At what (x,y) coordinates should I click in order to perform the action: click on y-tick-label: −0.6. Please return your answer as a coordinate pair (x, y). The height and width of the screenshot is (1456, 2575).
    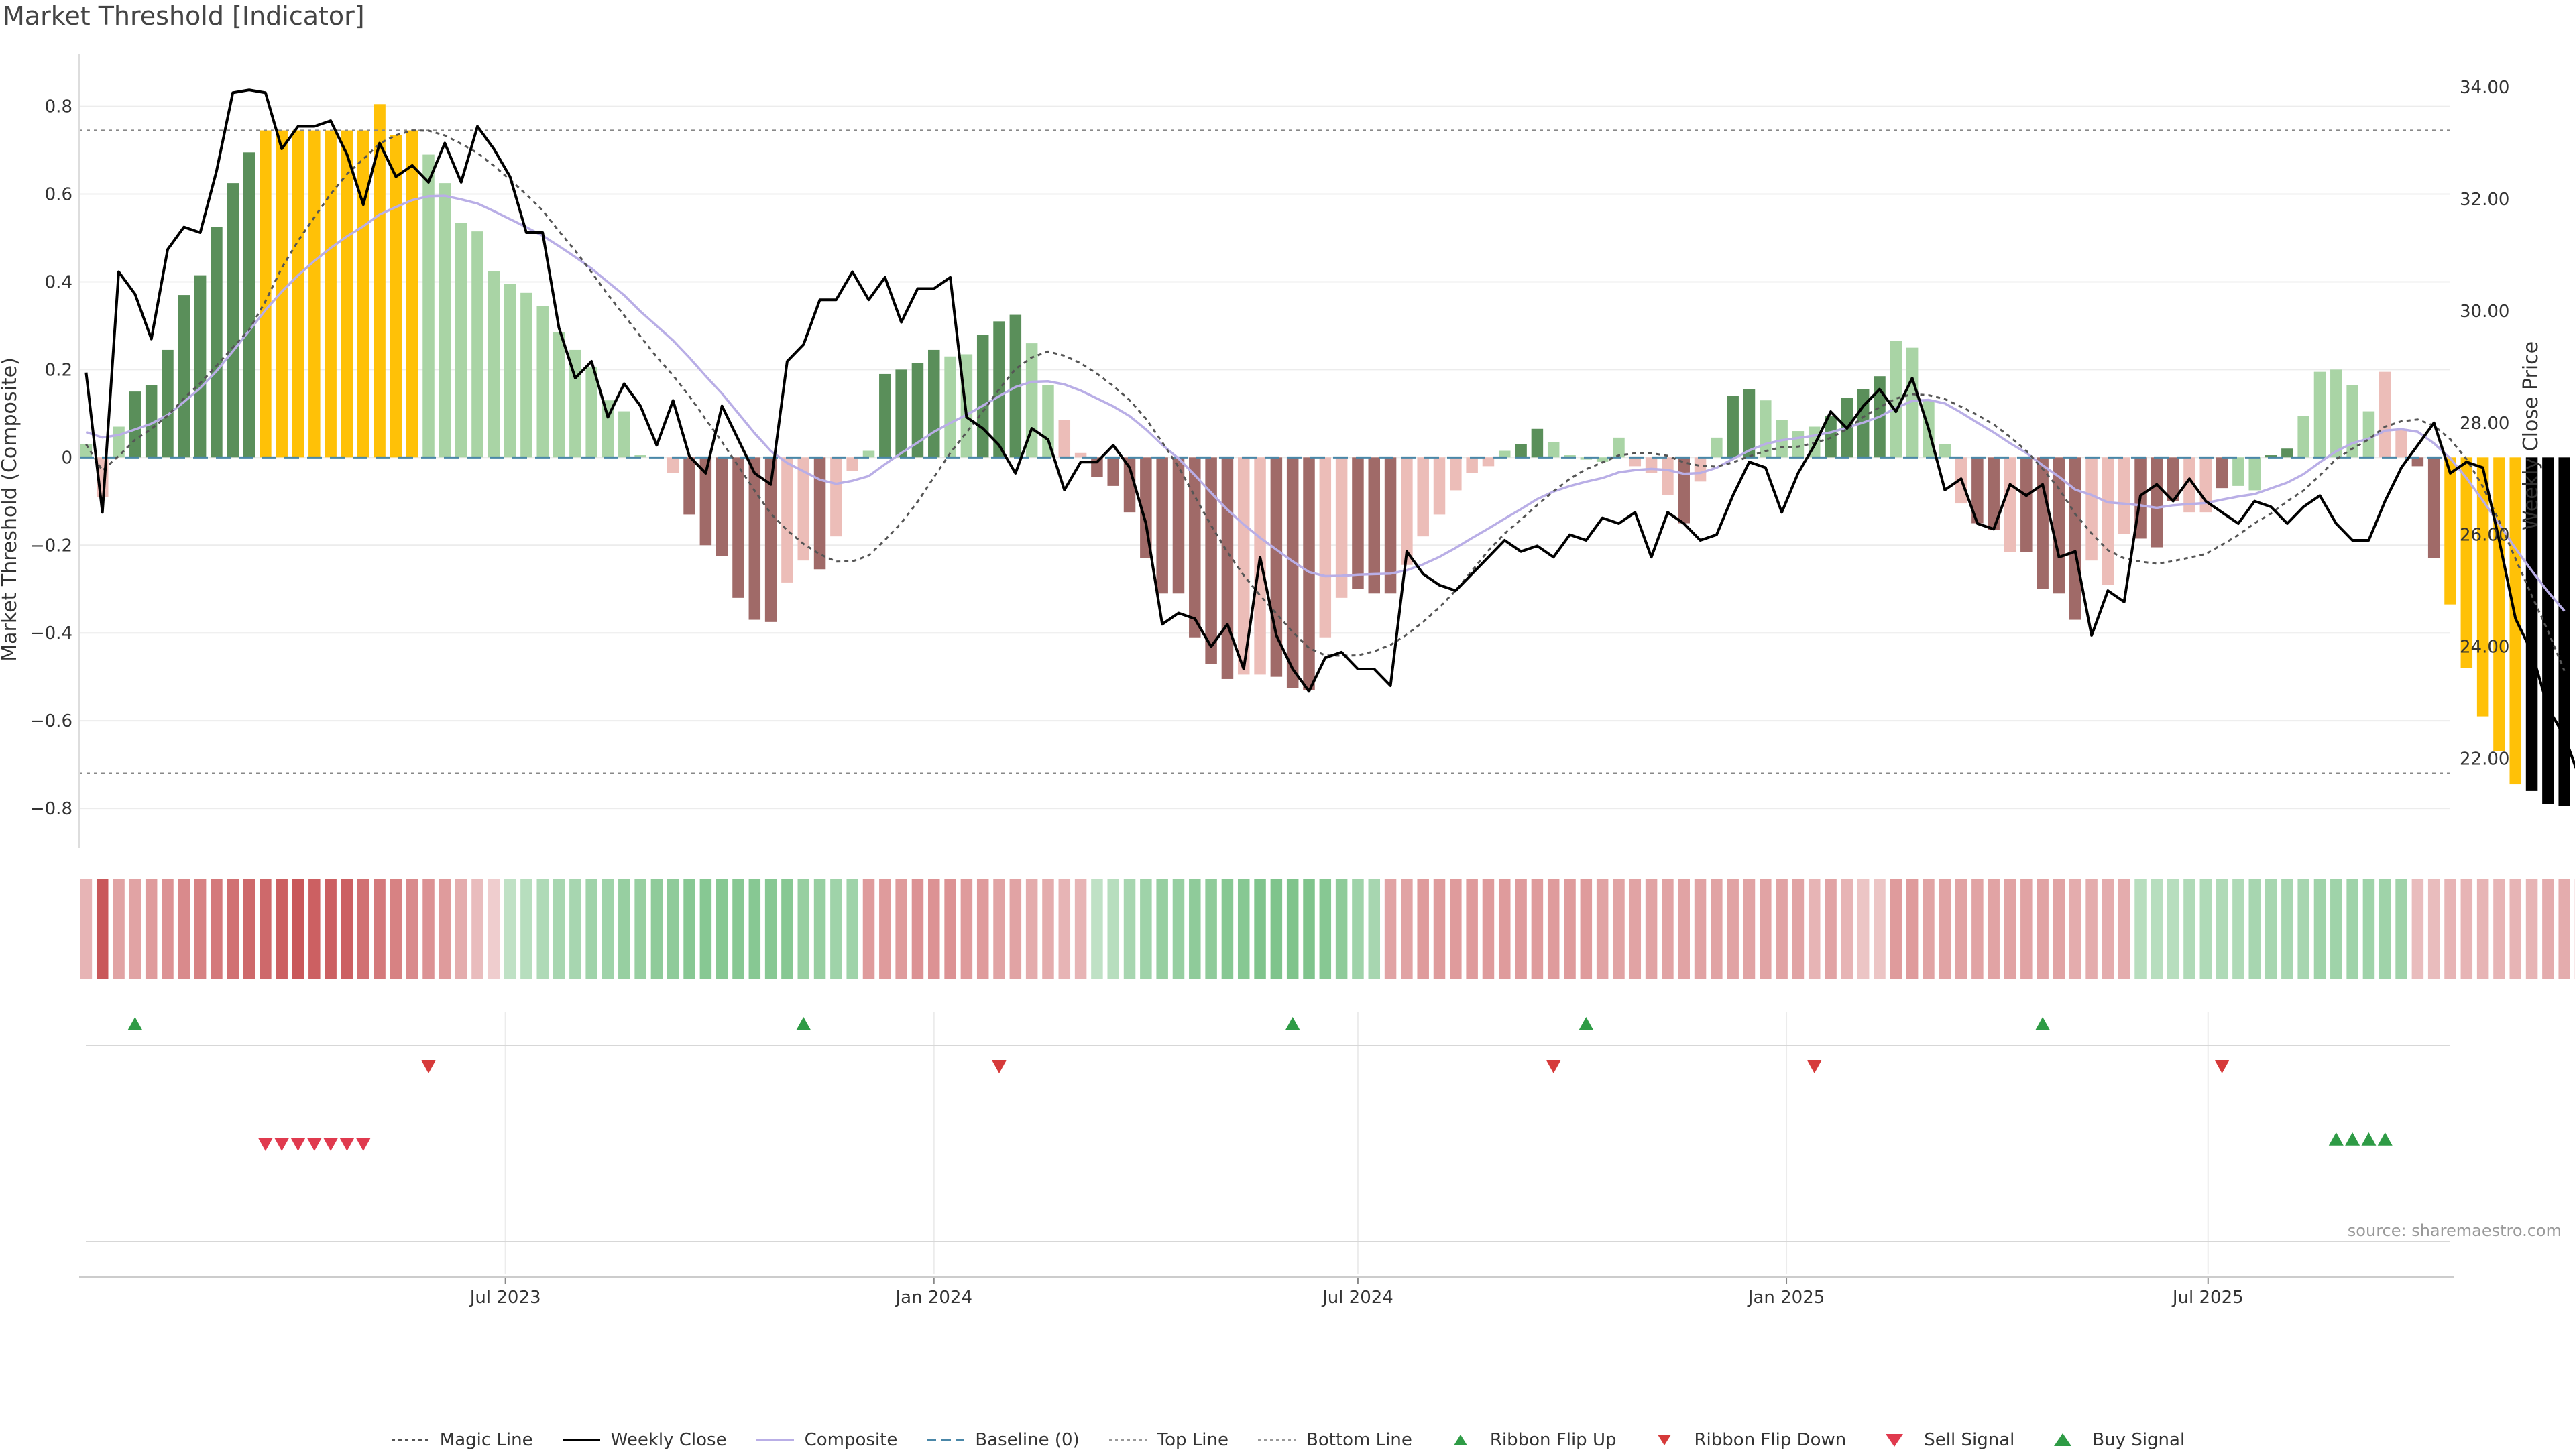
    Looking at the image, I should click on (51, 721).